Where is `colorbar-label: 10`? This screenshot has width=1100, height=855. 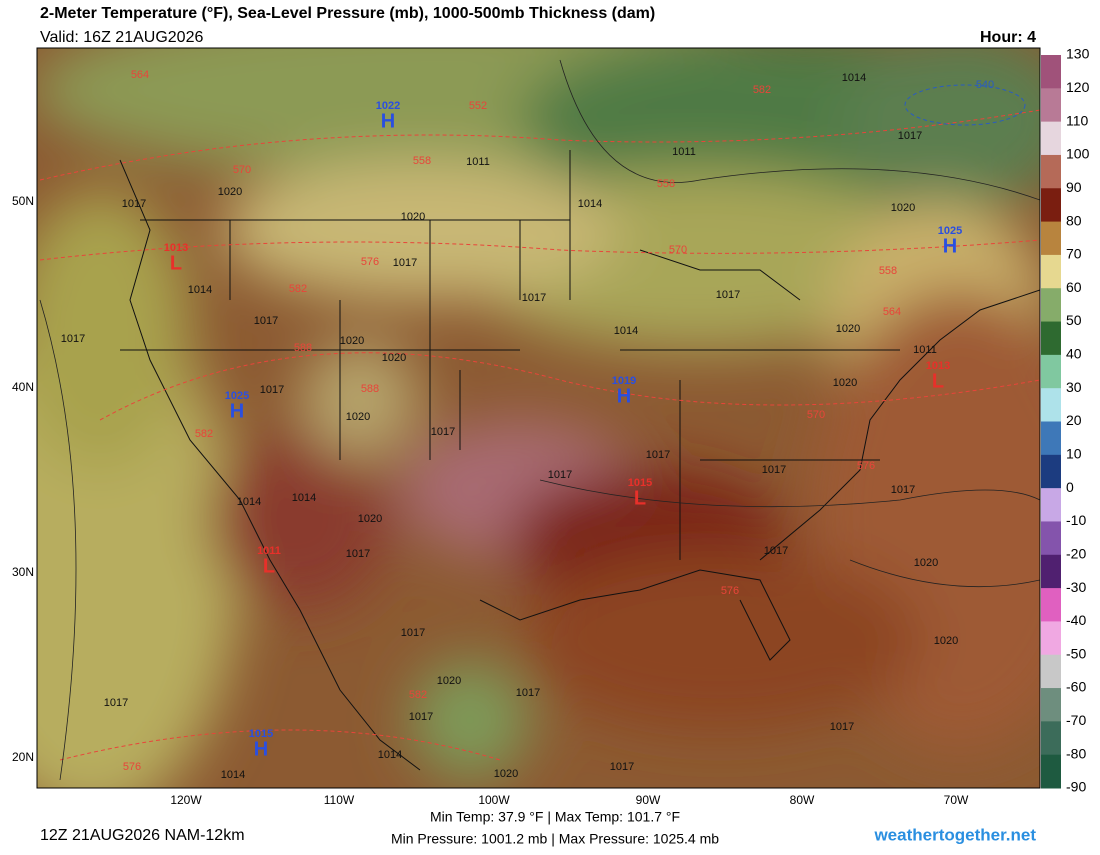 colorbar-label: 10 is located at coordinates (1074, 454).